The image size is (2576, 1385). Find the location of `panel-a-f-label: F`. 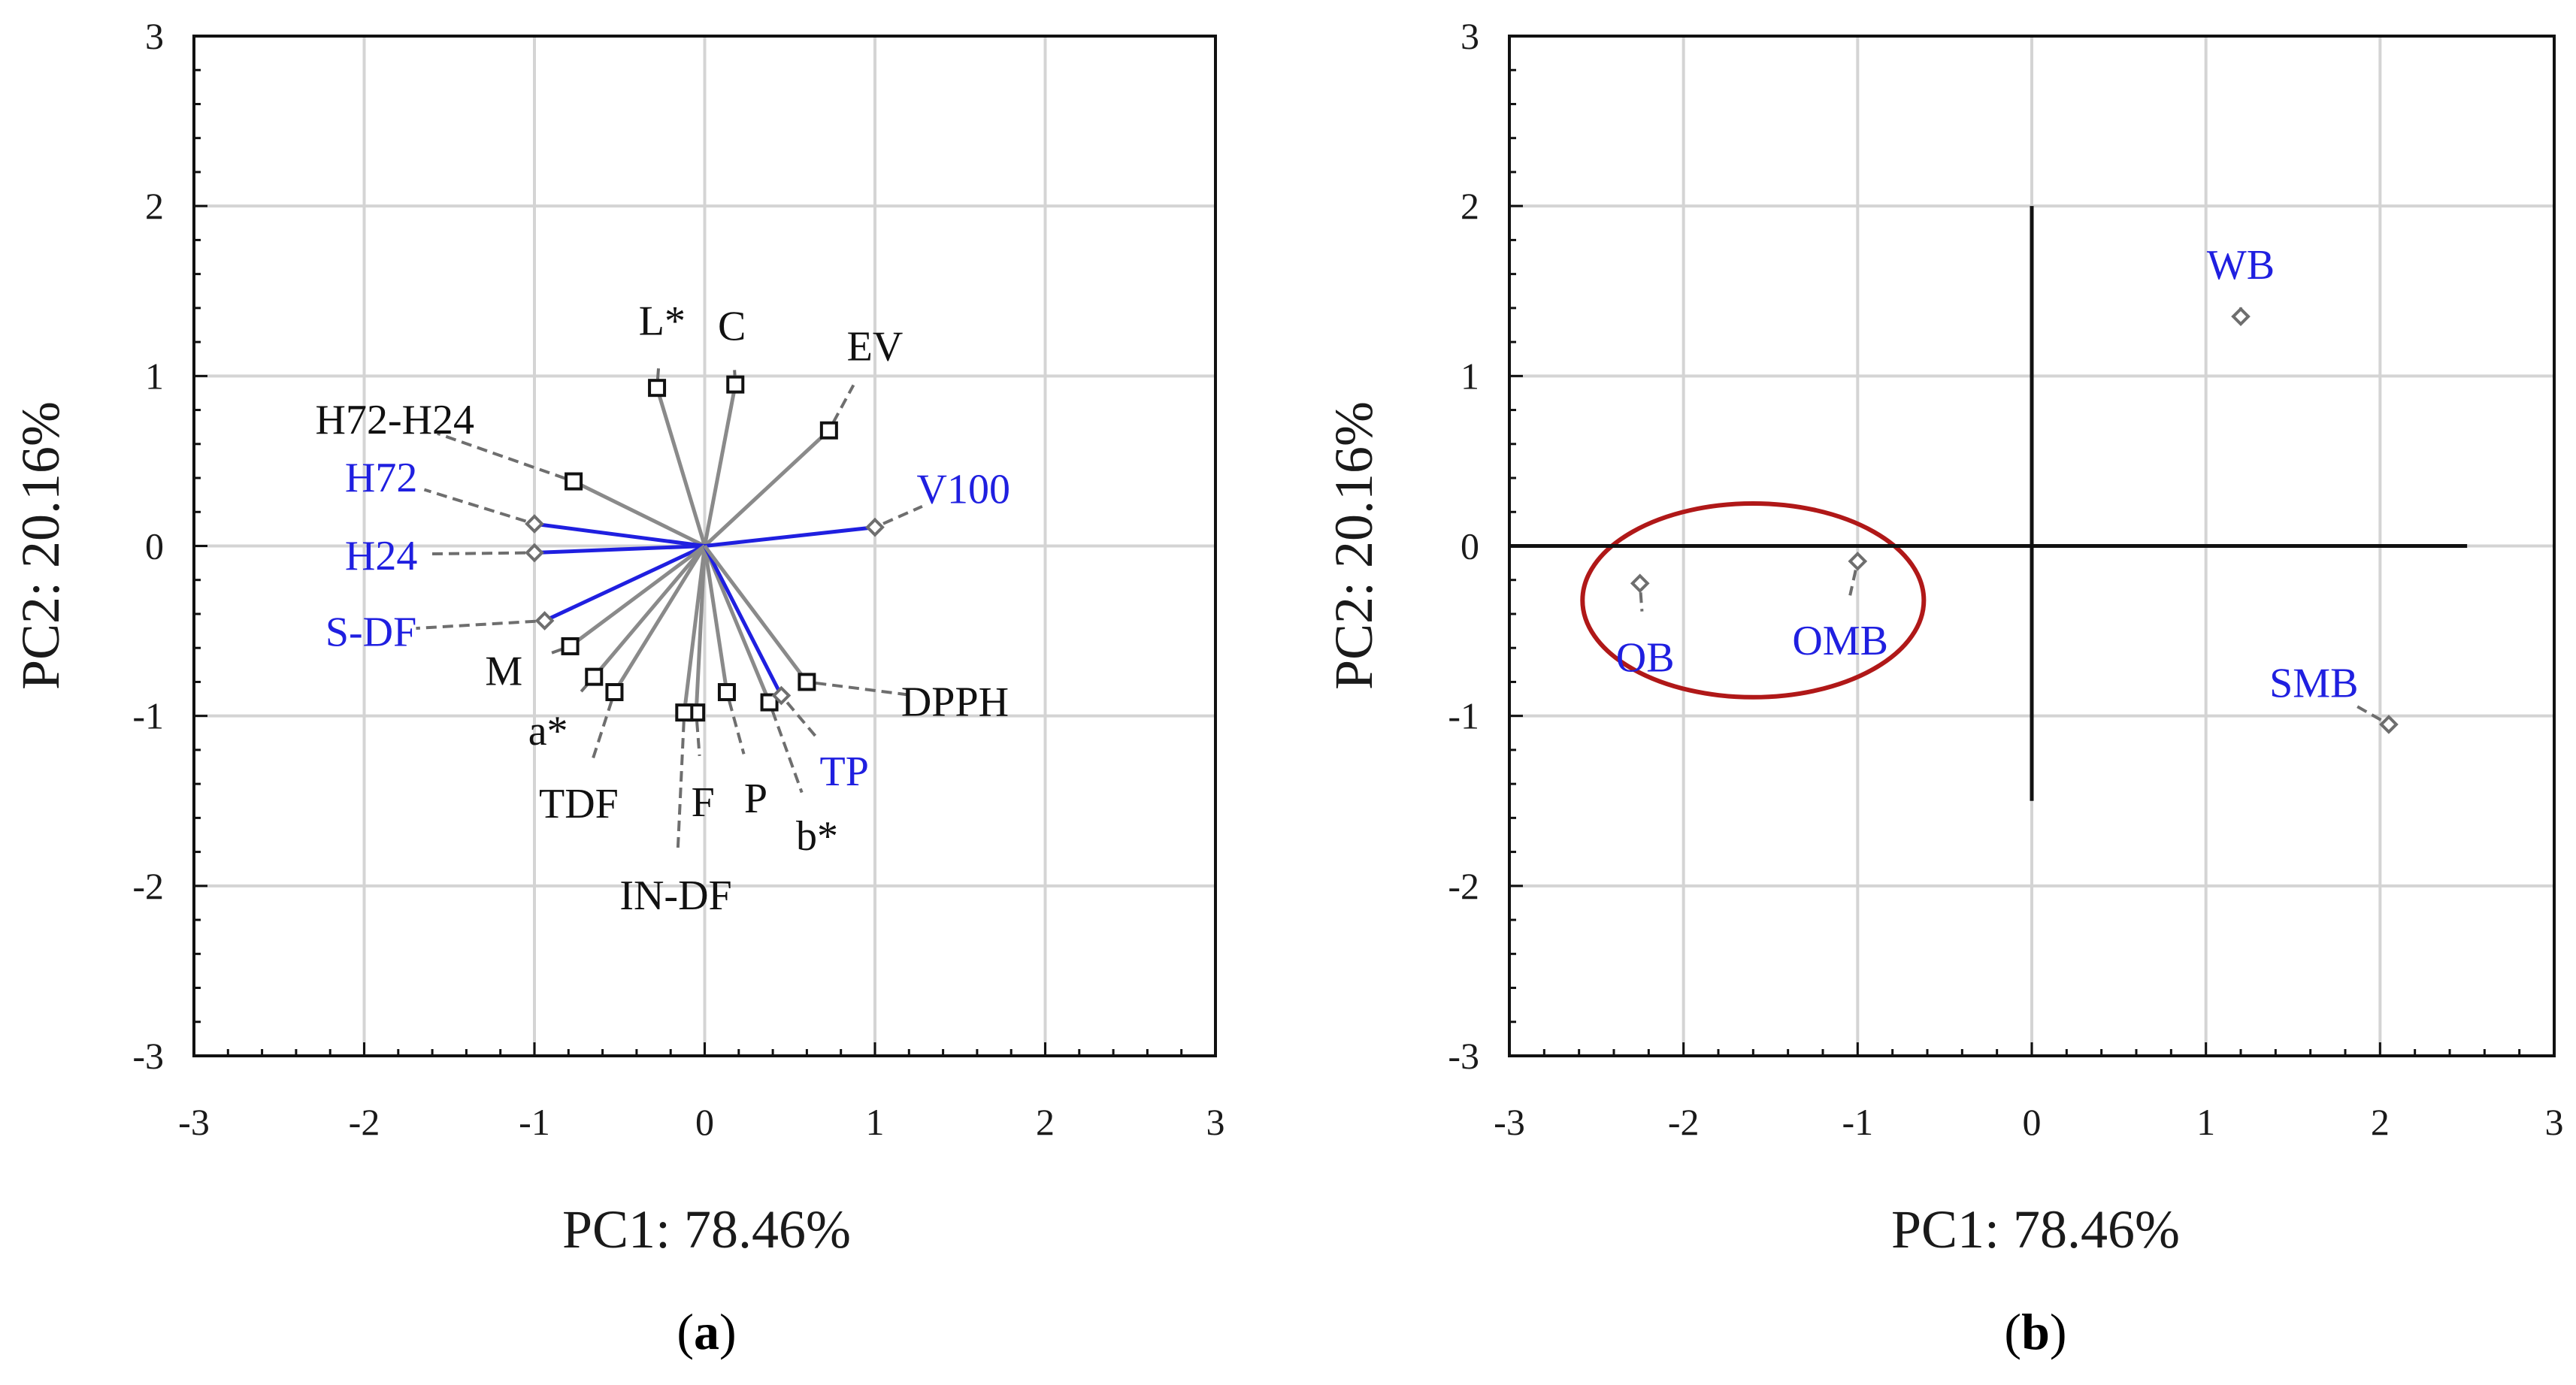

panel-a-f-label: F is located at coordinates (703, 803).